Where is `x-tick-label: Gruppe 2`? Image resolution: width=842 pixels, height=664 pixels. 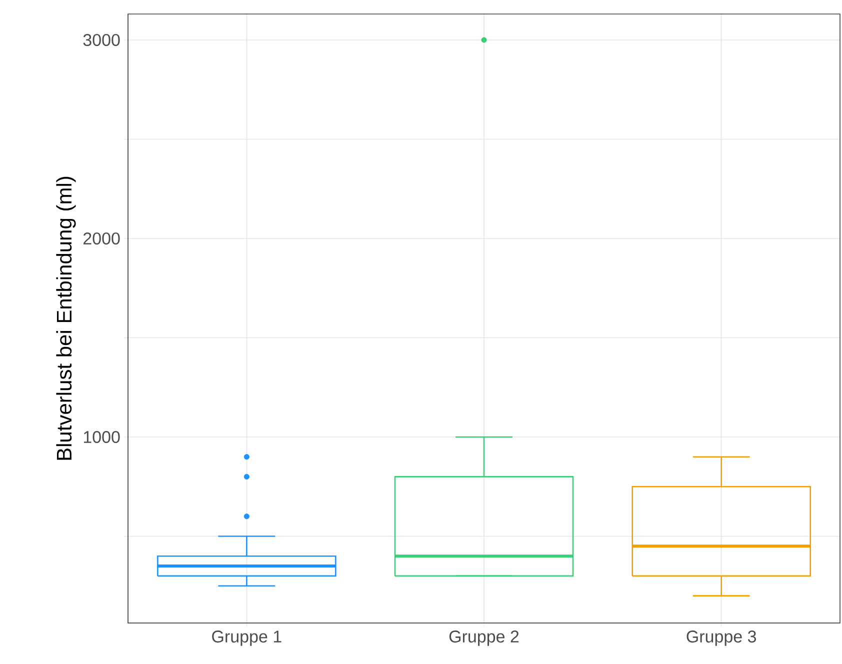 x-tick-label: Gruppe 2 is located at coordinates (484, 638).